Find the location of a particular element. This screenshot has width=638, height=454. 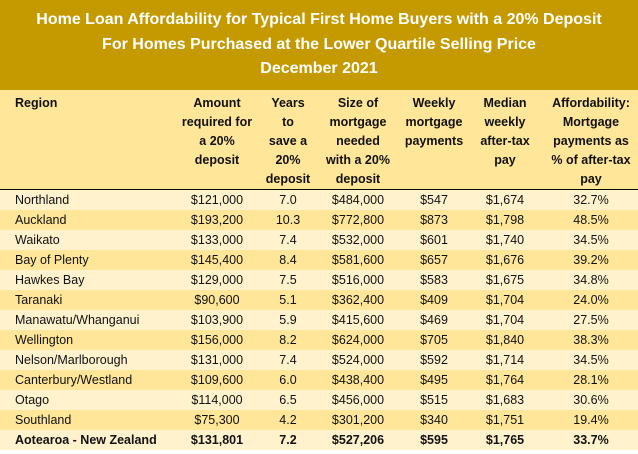

header-line: mortgage is located at coordinates (358, 122).